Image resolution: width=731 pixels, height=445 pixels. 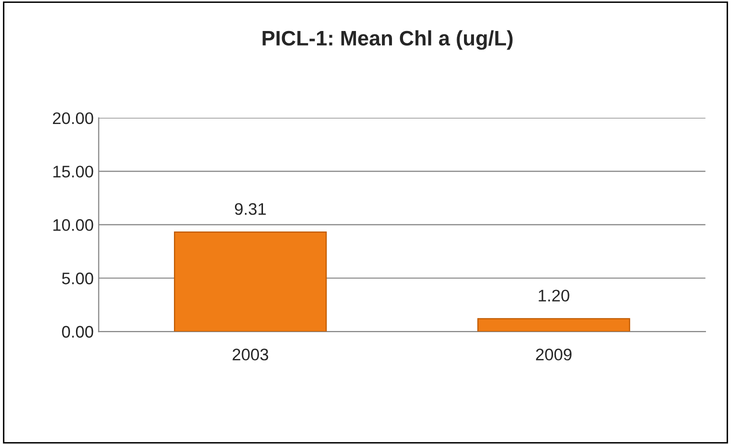 I want to click on x-tick-label: 2009, so click(x=554, y=354).